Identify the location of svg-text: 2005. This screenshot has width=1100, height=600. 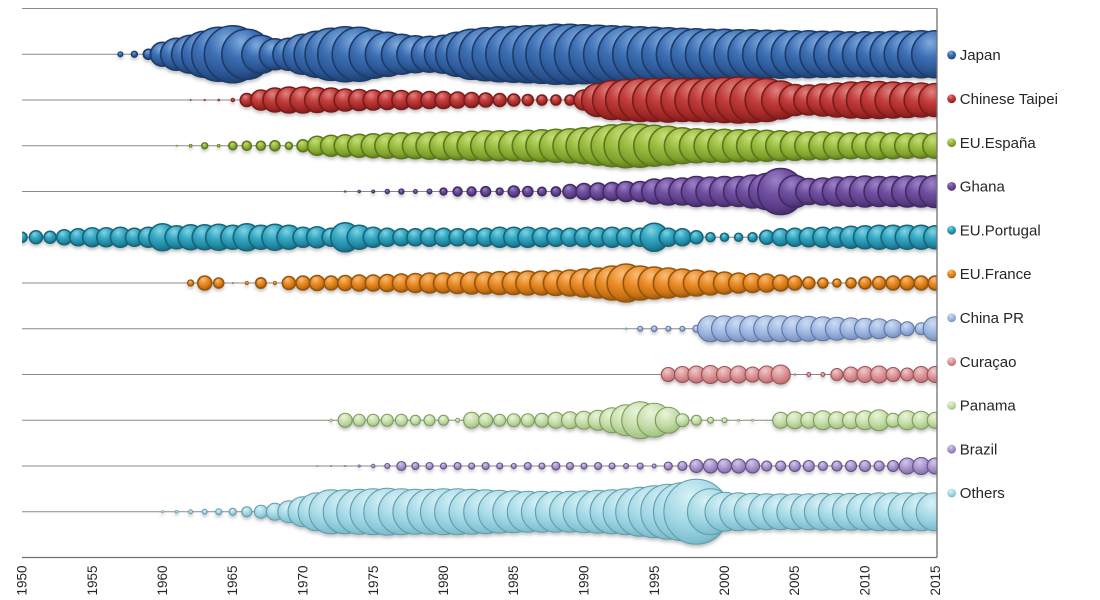
(794, 580).